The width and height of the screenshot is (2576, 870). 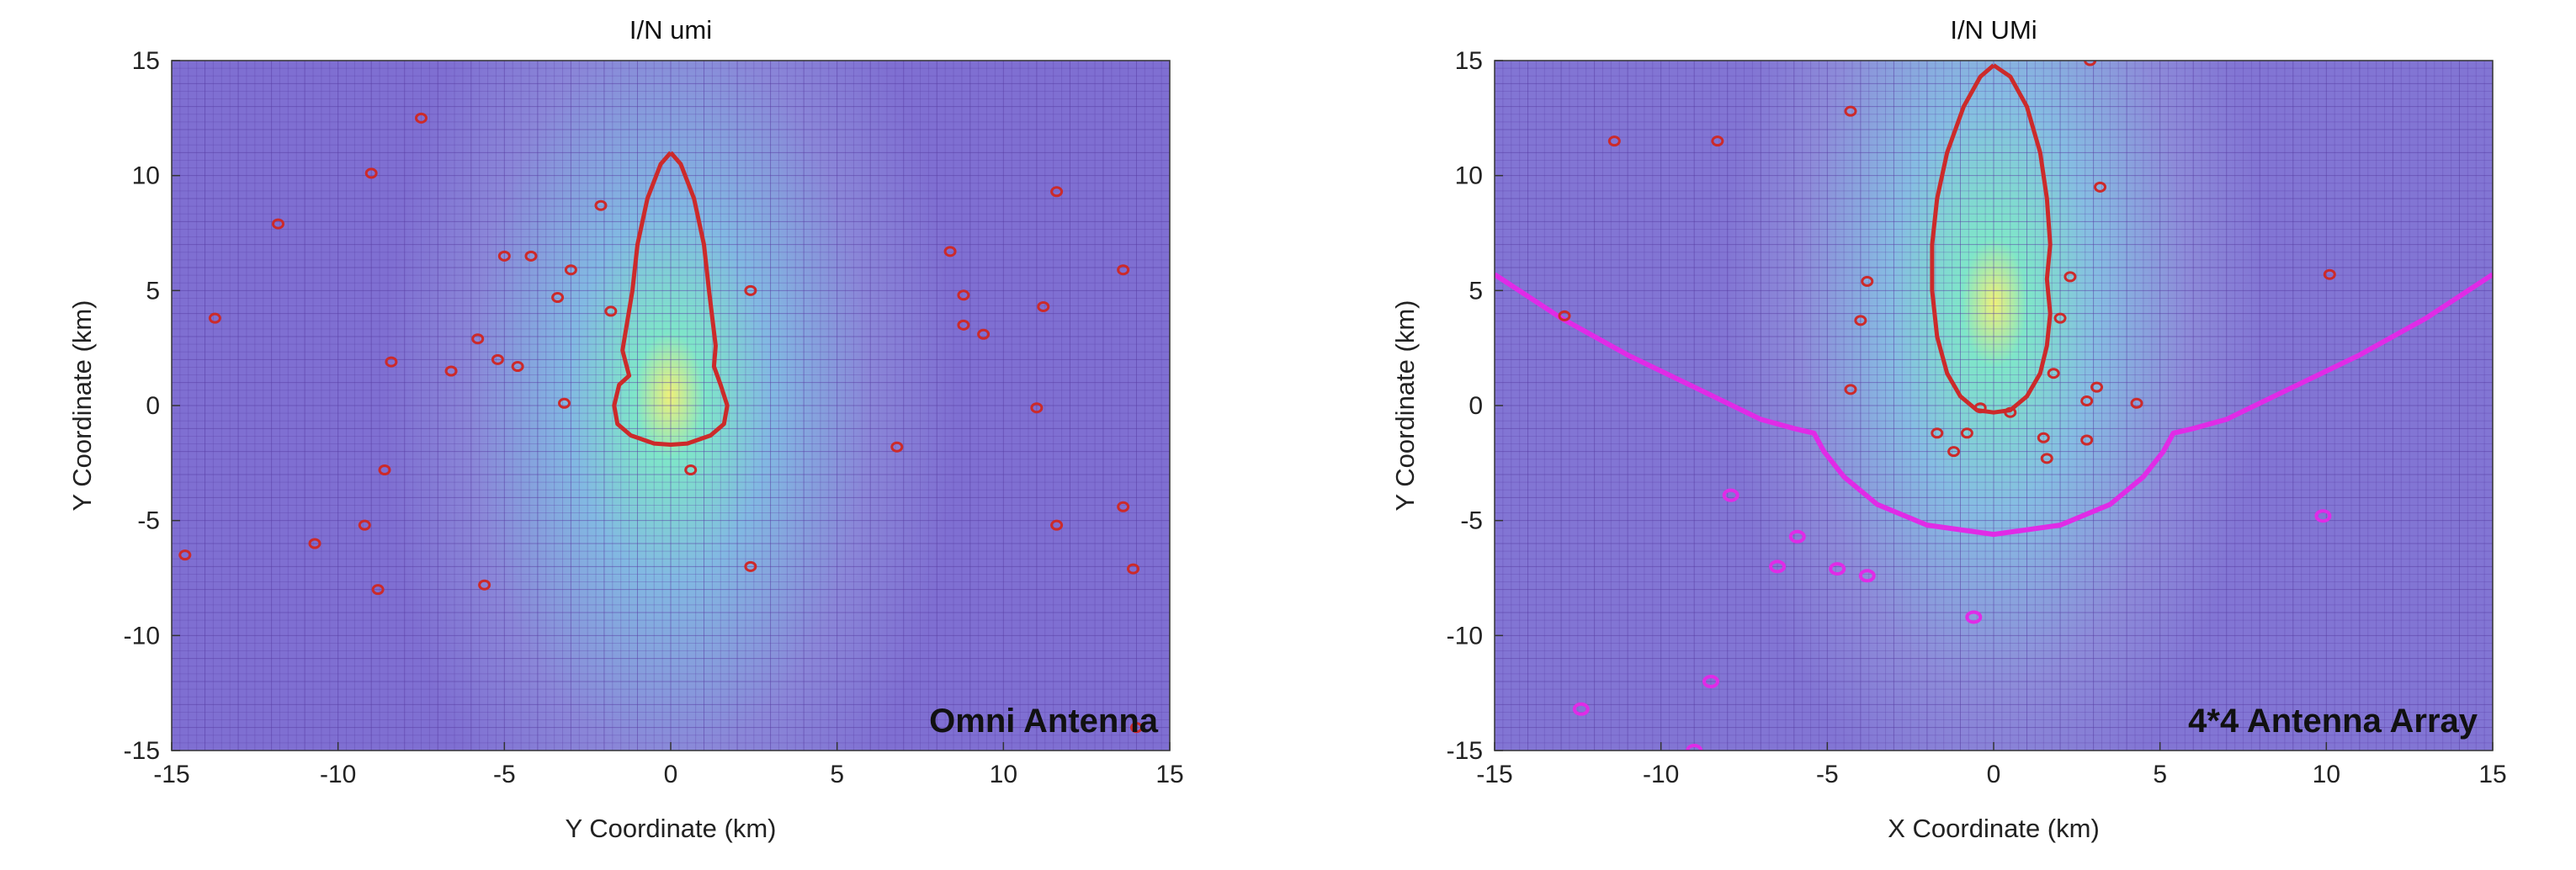 What do you see at coordinates (2333, 721) in the screenshot?
I see `annotation-antenna-array: 4*4 Antenna Array` at bounding box center [2333, 721].